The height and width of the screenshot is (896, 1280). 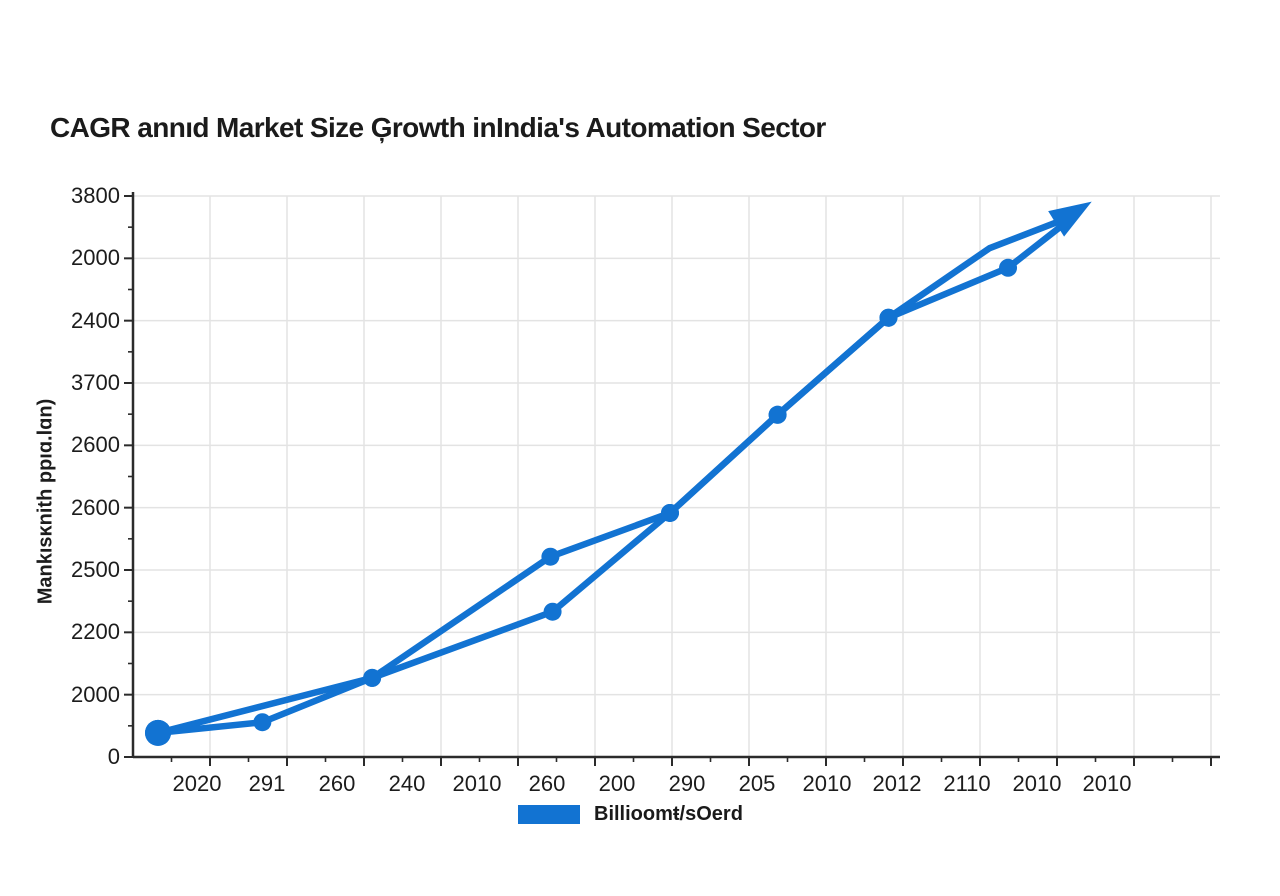 What do you see at coordinates (407, 783) in the screenshot?
I see `x-tick-label: 240` at bounding box center [407, 783].